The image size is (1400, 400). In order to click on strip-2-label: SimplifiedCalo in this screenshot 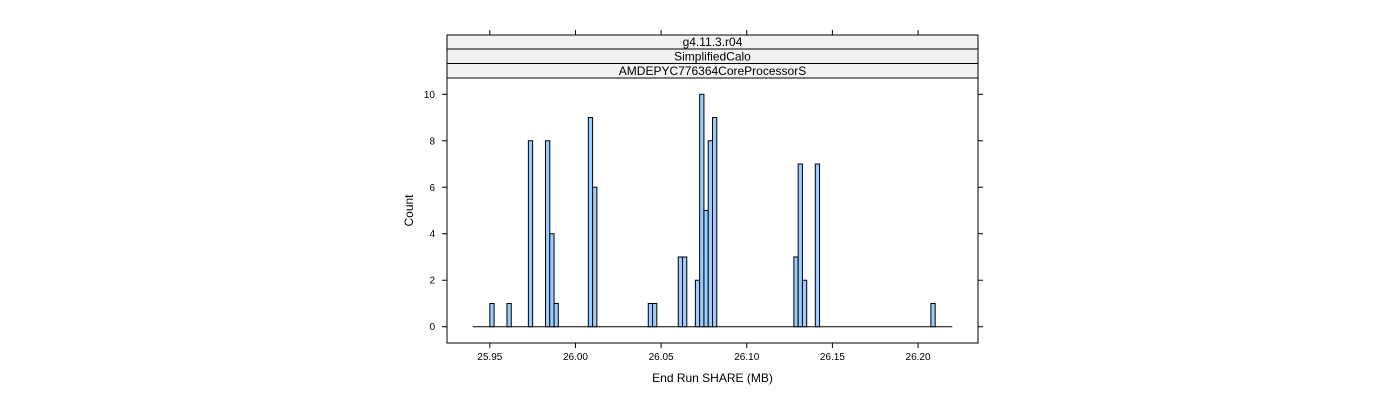, I will do `click(712, 57)`.